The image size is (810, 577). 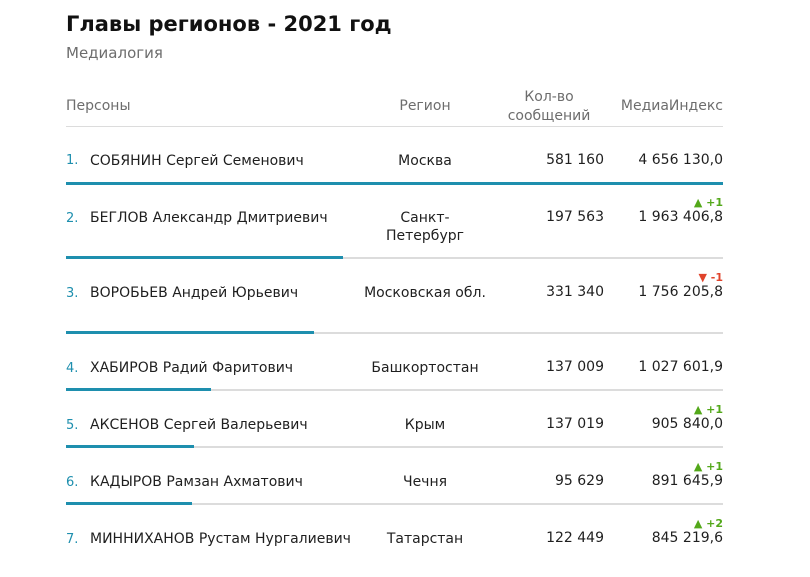 What do you see at coordinates (199, 425) in the screenshot?
I see `person-name: АКСЕНОВ Сергей Валерьевич` at bounding box center [199, 425].